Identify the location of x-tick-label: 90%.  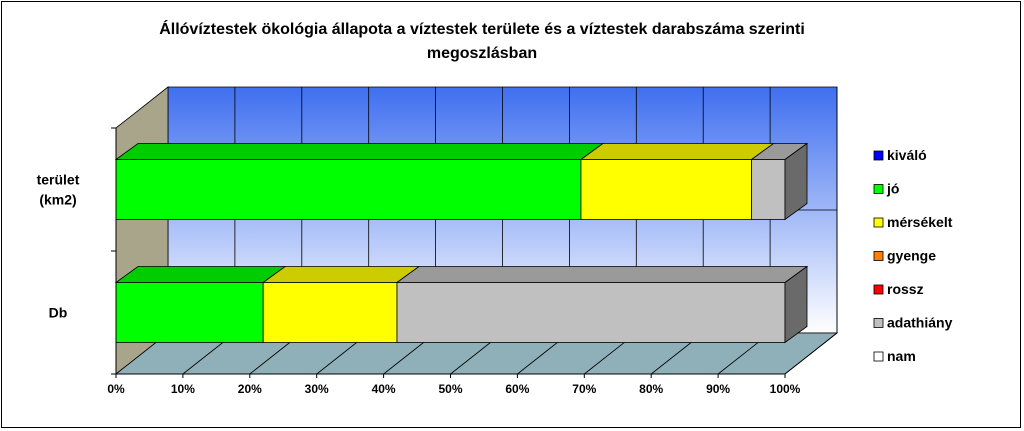
(718, 389).